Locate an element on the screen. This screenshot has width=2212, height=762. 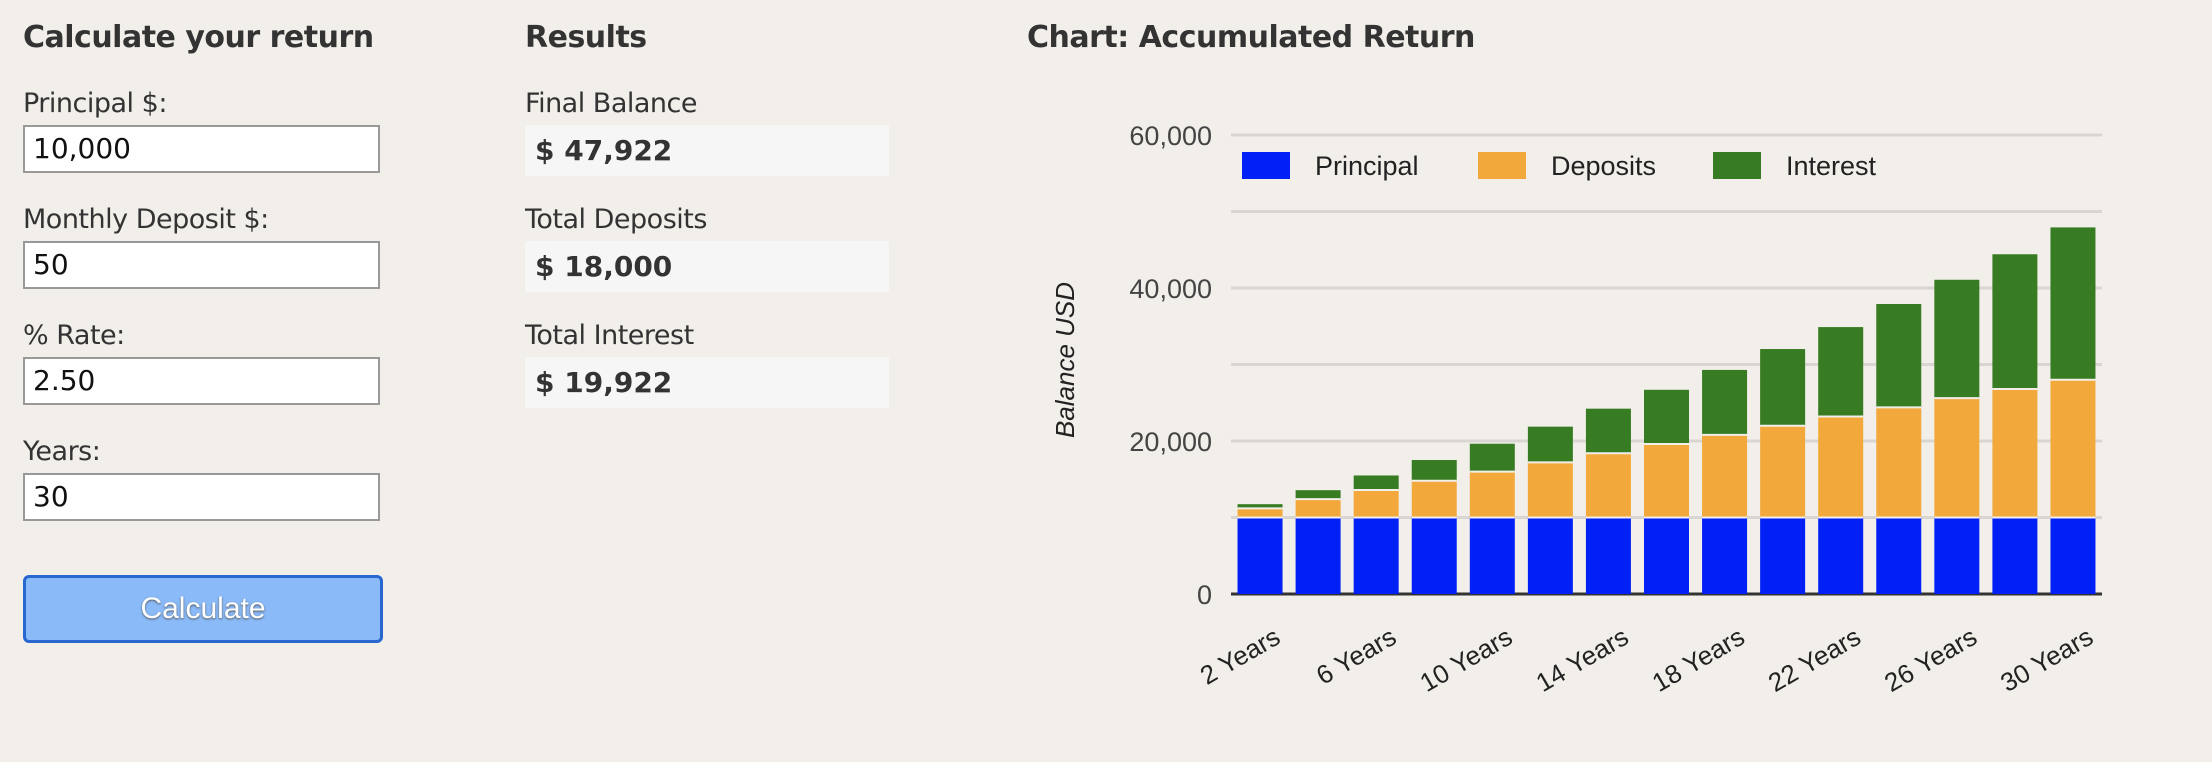
total-deposits-label: Total Deposits is located at coordinates (616, 219).